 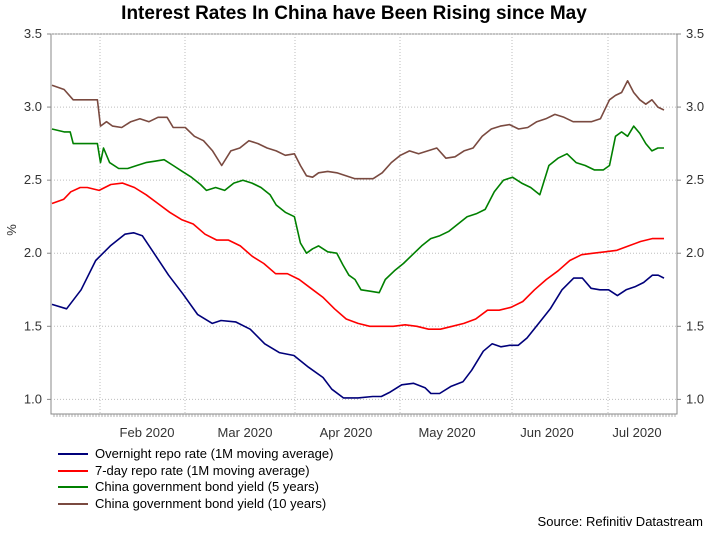 I want to click on legend-item: China government bond yield (10 years), so click(x=195, y=504).